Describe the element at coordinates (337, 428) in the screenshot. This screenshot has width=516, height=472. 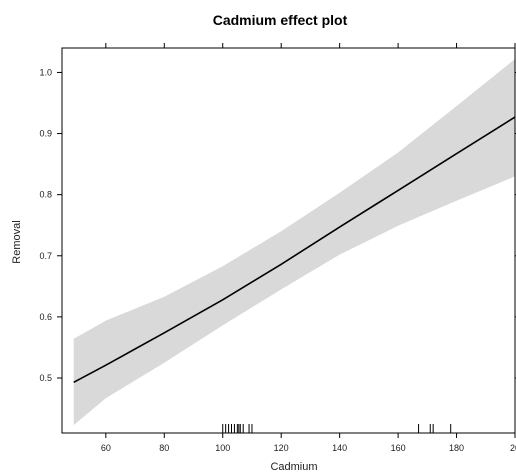
I see `rug-marks` at that location.